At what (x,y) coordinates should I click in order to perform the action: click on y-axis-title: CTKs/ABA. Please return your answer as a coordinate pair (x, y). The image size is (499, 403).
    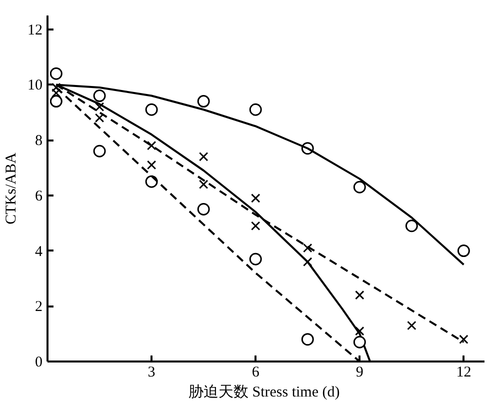
    Looking at the image, I should click on (12, 188).